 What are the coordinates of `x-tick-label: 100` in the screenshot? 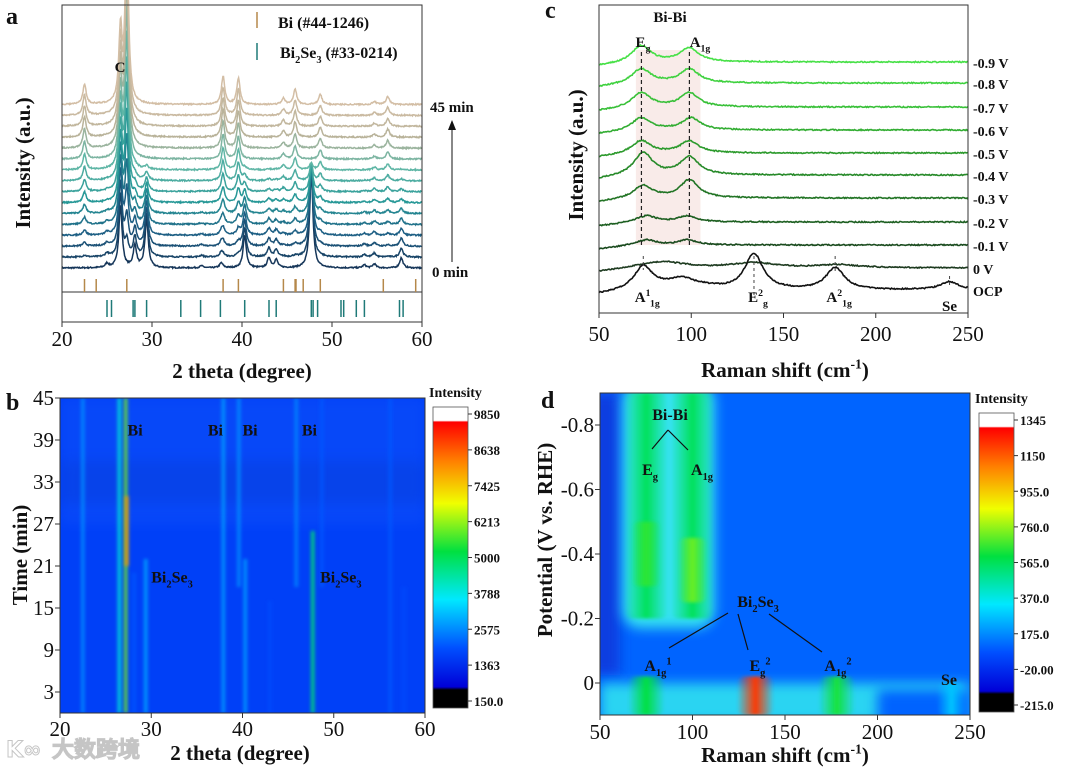 It's located at (693, 732).